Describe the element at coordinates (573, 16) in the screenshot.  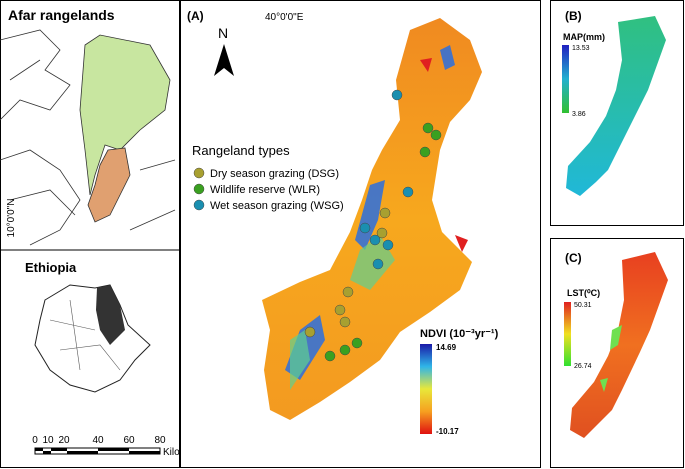
I see `panel-b-label: (B)` at that location.